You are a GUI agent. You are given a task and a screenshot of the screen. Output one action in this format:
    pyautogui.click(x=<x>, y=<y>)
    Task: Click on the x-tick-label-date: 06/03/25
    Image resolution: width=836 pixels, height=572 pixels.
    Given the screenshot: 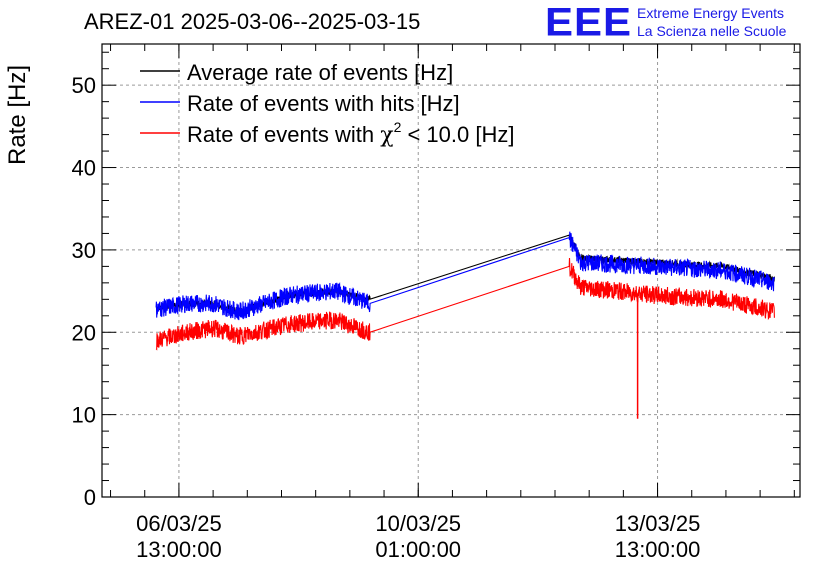 What is the action you would take?
    pyautogui.click(x=179, y=523)
    